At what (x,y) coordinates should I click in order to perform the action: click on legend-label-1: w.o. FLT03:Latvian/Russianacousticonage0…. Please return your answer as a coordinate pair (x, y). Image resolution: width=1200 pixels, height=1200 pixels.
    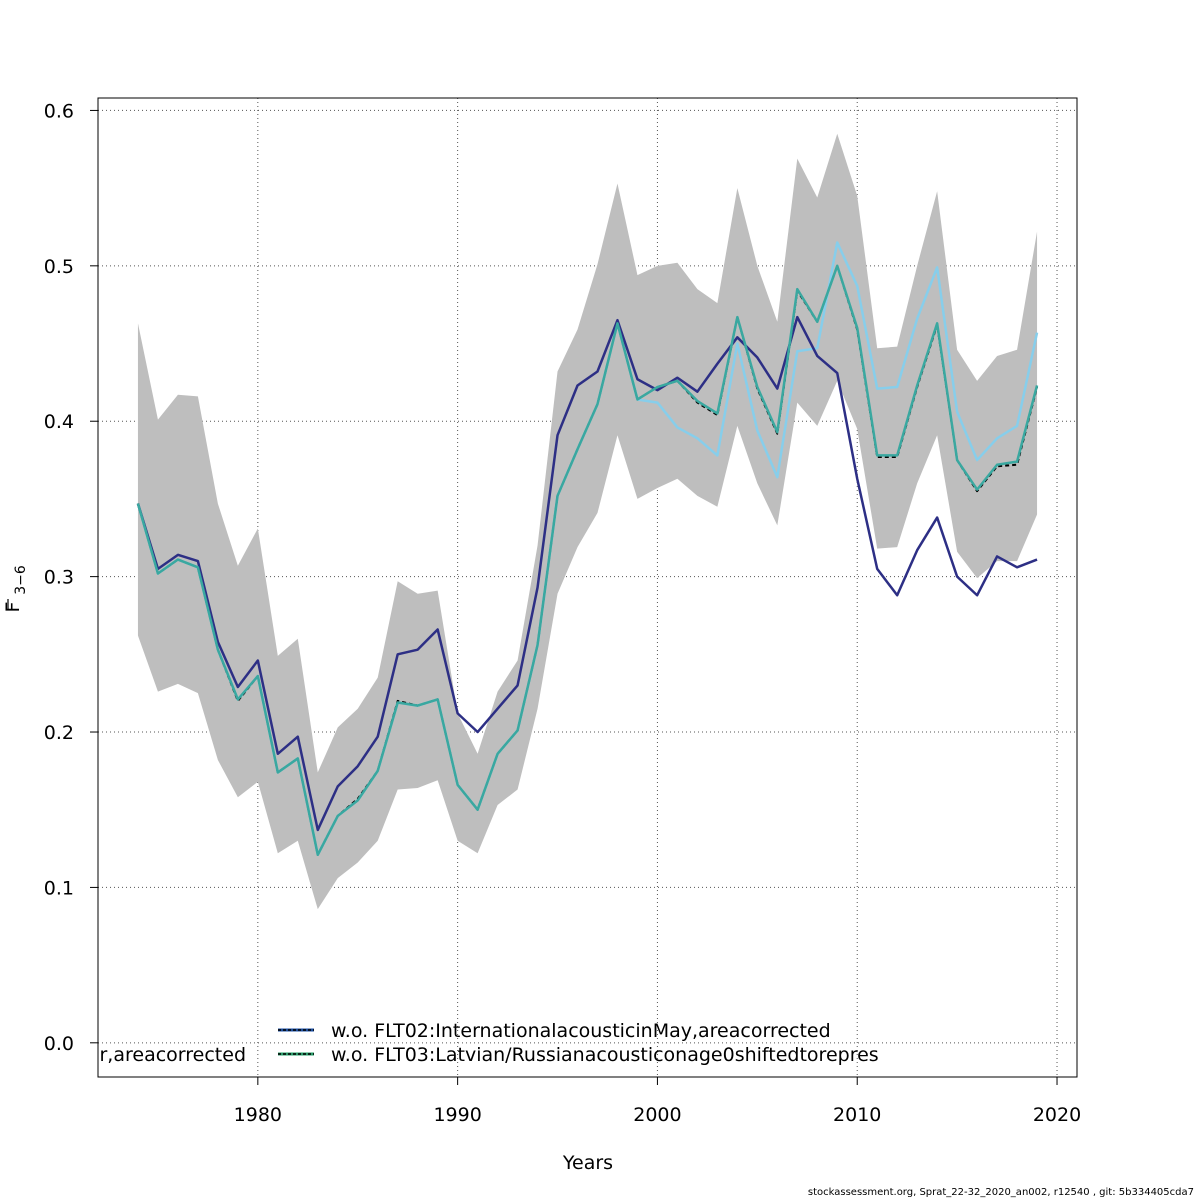
    Looking at the image, I should click on (605, 1055).